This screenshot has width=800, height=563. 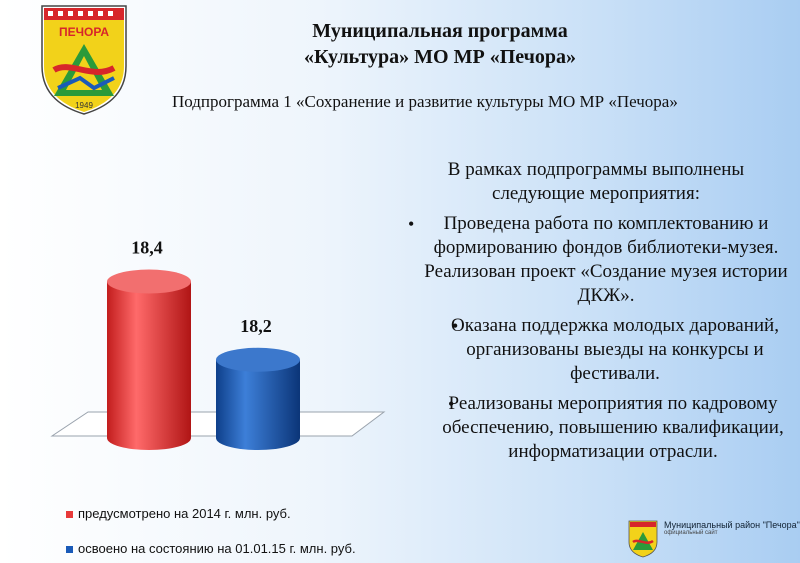 What do you see at coordinates (732, 525) in the screenshot?
I see `footer-site-name: Муниципальный район "Печора"` at bounding box center [732, 525].